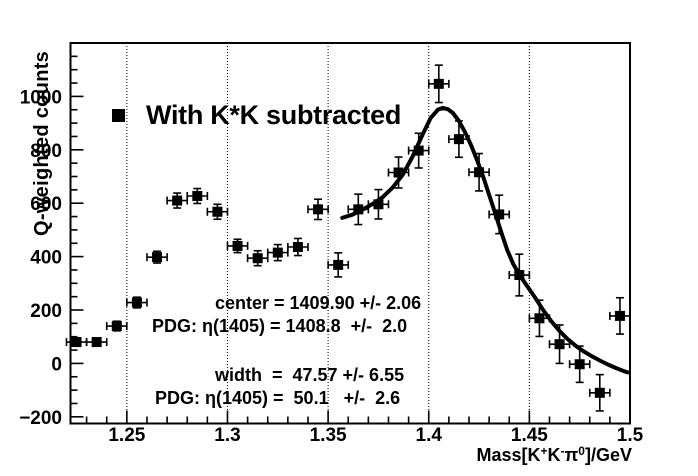  I want to click on y-tick-label: 0, so click(56, 364).